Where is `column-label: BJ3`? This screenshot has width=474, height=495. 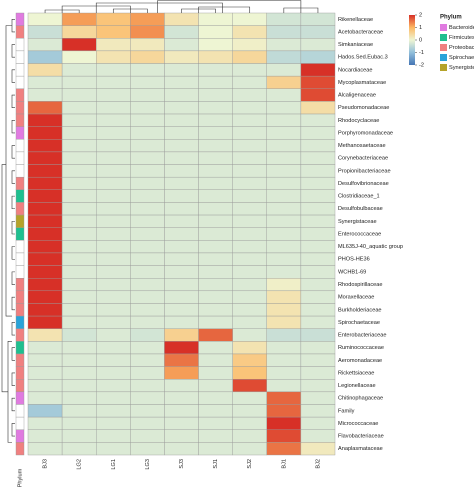 column-label: BJ3 is located at coordinates (46, 464).